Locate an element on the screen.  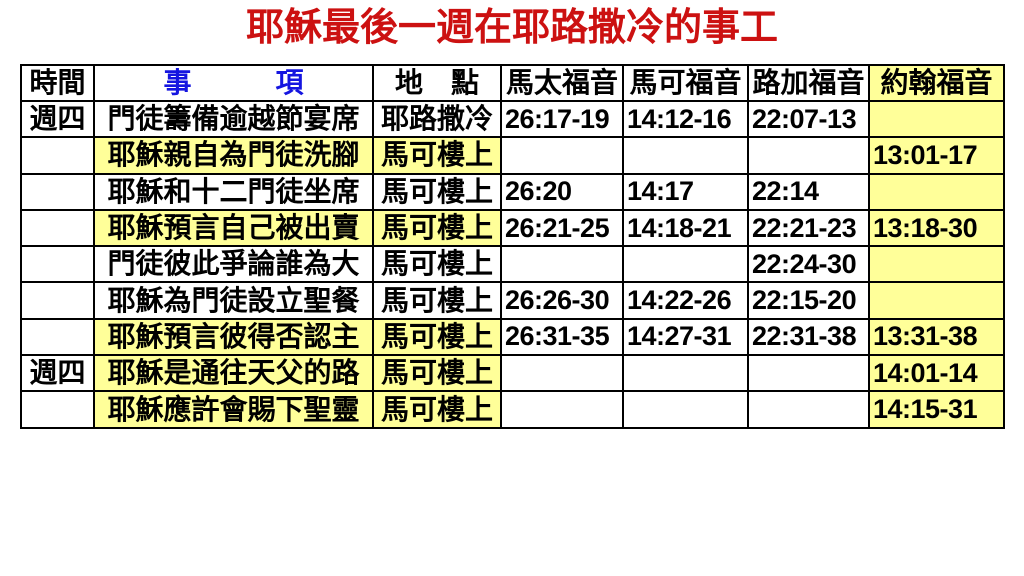
cell-mark: 14:18-21 is located at coordinates (685, 228).